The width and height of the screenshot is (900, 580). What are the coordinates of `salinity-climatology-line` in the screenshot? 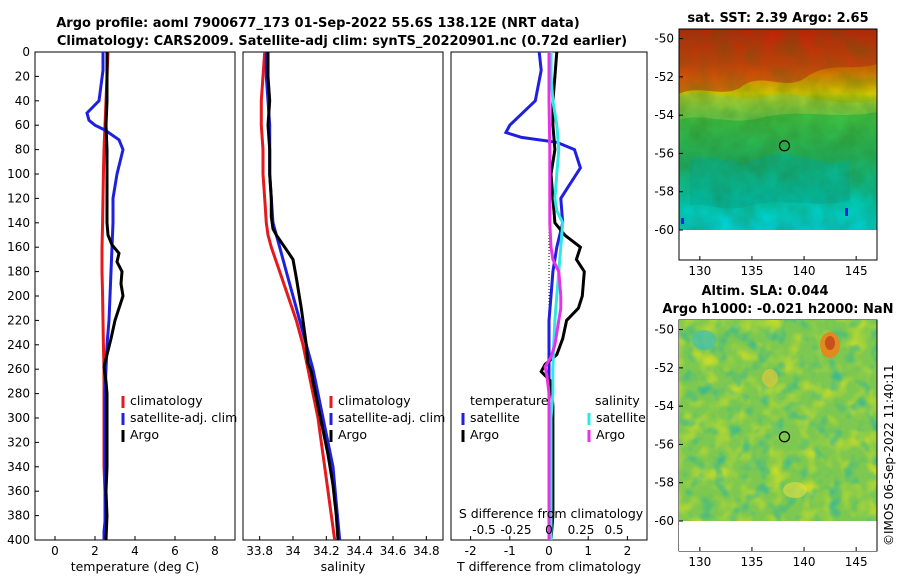 It's located at (298, 296).